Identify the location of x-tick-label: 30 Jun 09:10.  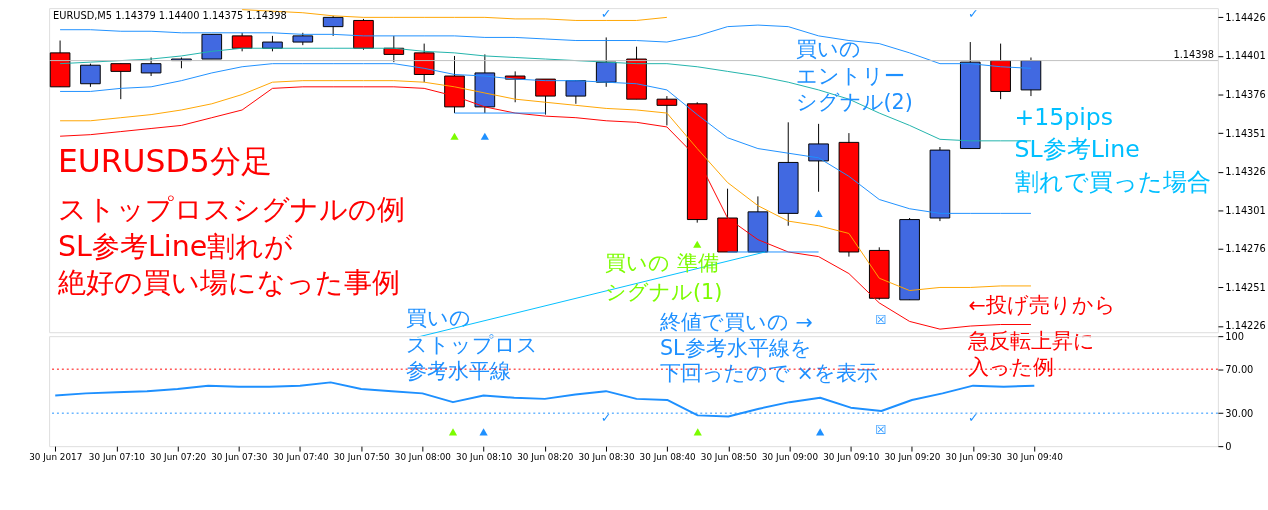
(851, 457).